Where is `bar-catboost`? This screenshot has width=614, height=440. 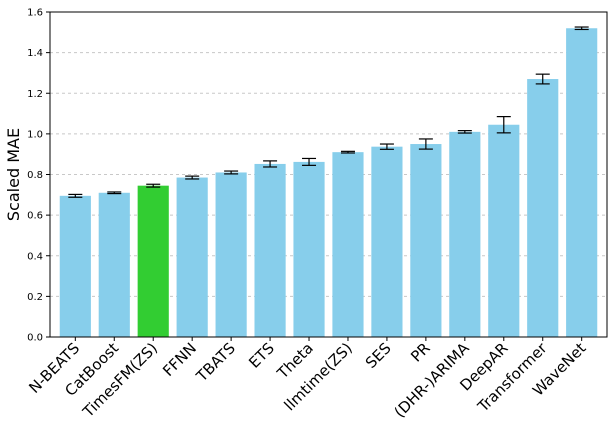
bar-catboost is located at coordinates (114, 264).